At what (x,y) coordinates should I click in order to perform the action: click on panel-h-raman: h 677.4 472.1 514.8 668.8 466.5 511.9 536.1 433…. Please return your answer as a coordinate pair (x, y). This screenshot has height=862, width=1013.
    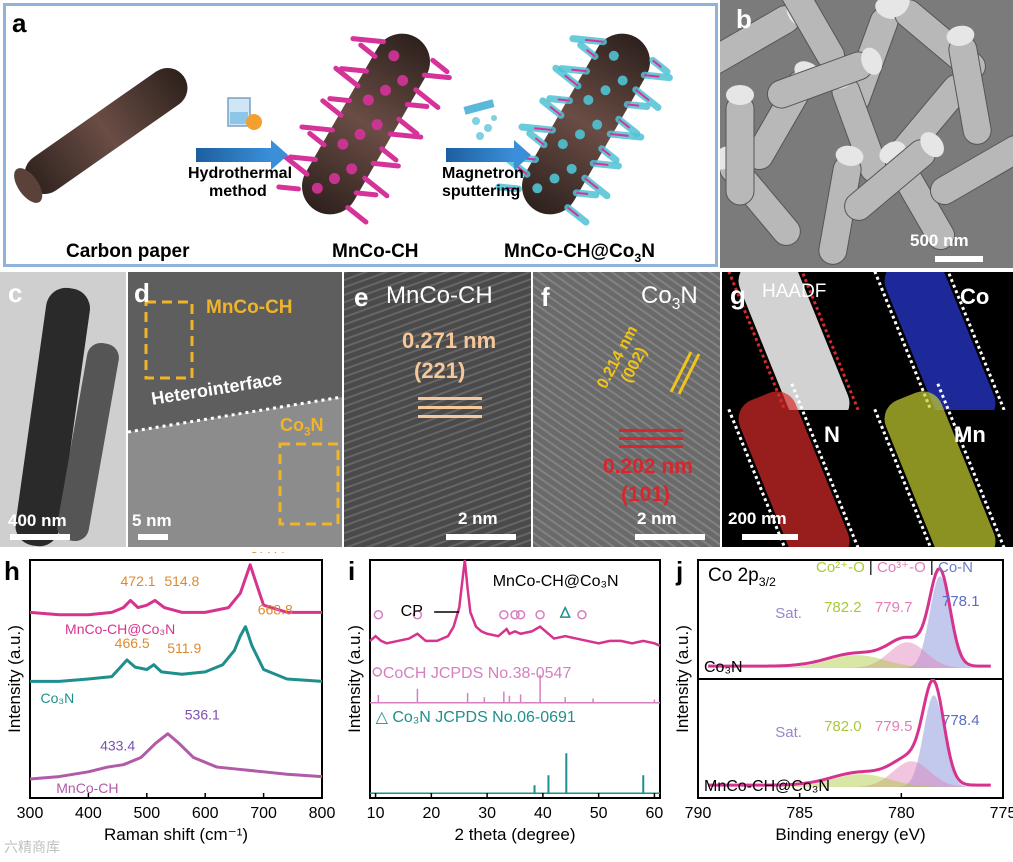
    Looking at the image, I should click on (170, 707).